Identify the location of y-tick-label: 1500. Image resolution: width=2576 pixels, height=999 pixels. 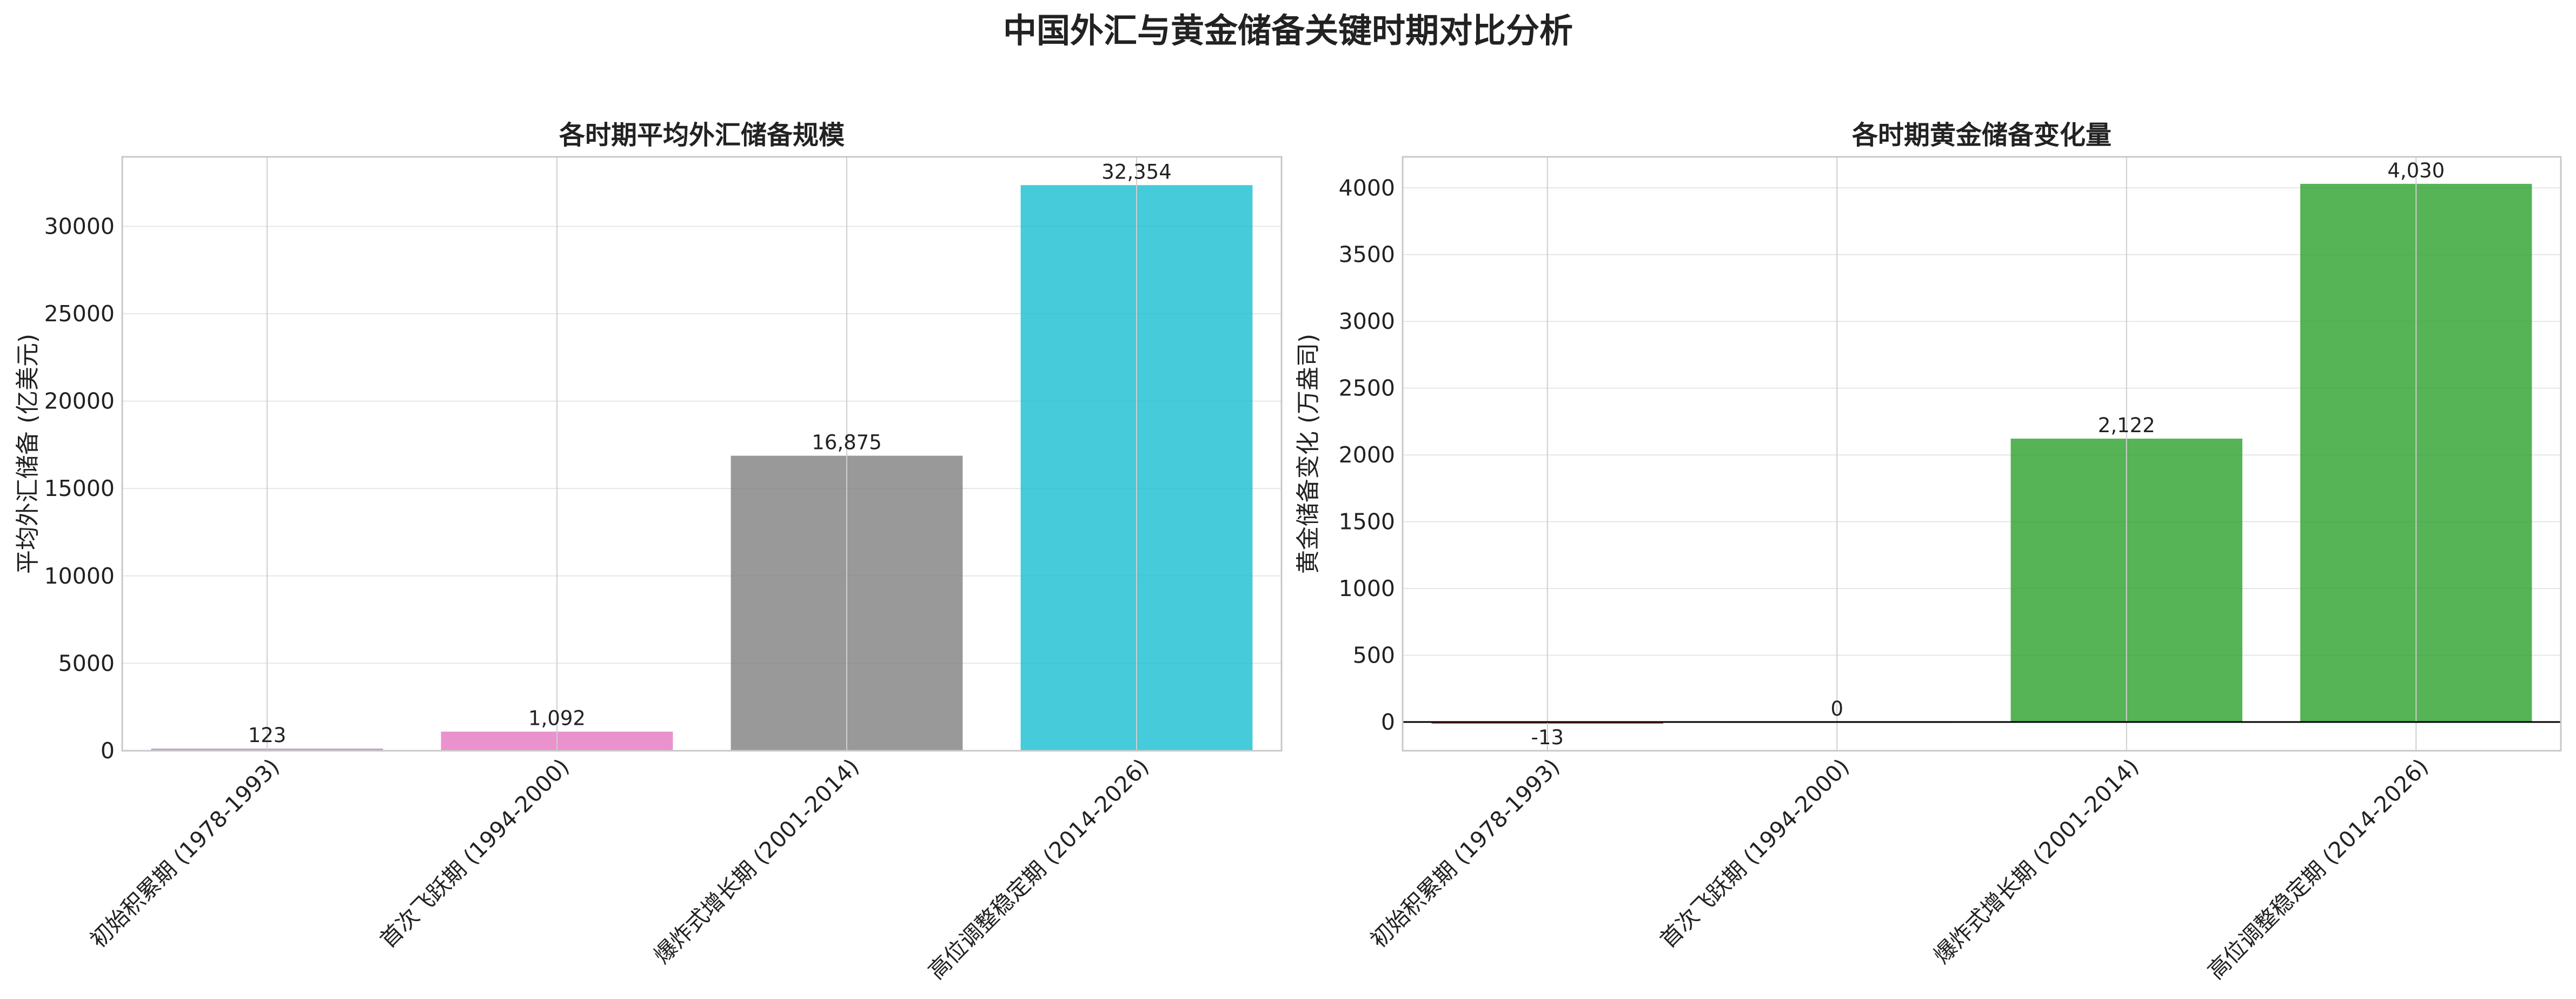
(1367, 522).